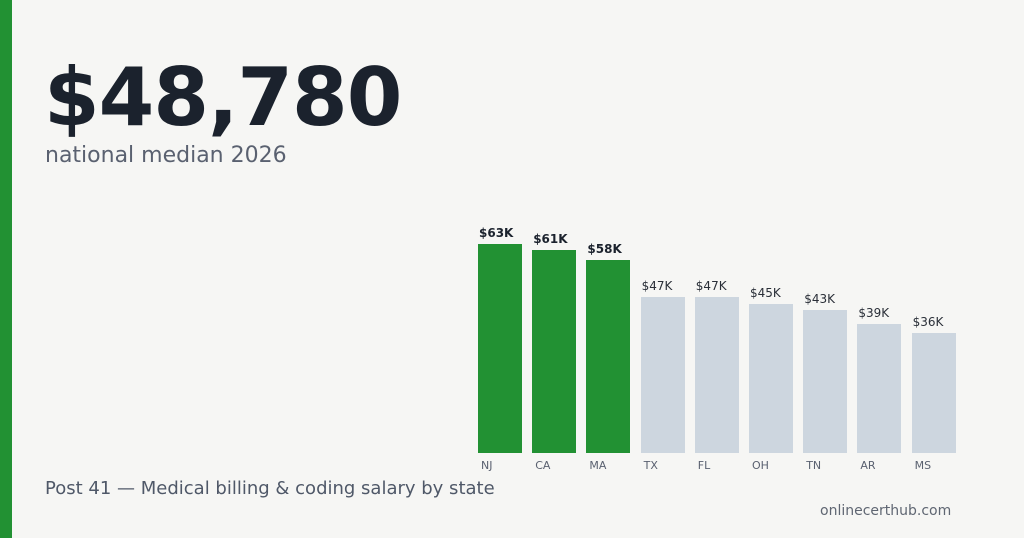 This screenshot has width=1024, height=538. What do you see at coordinates (874, 312) in the screenshot?
I see `bar-value-label: $39K` at bounding box center [874, 312].